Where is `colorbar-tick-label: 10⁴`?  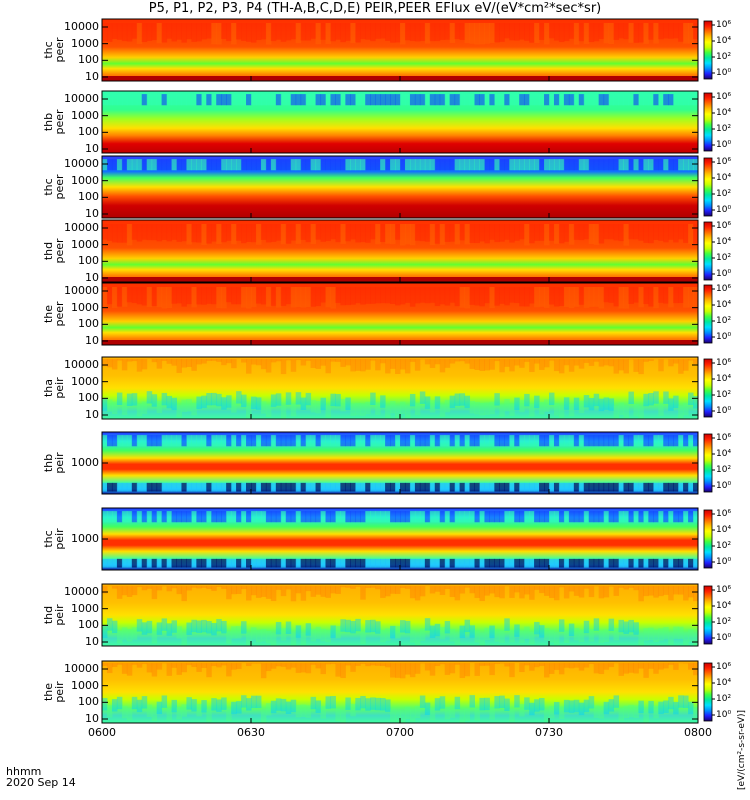
colorbar-tick-label: 10⁴ is located at coordinates (724, 178).